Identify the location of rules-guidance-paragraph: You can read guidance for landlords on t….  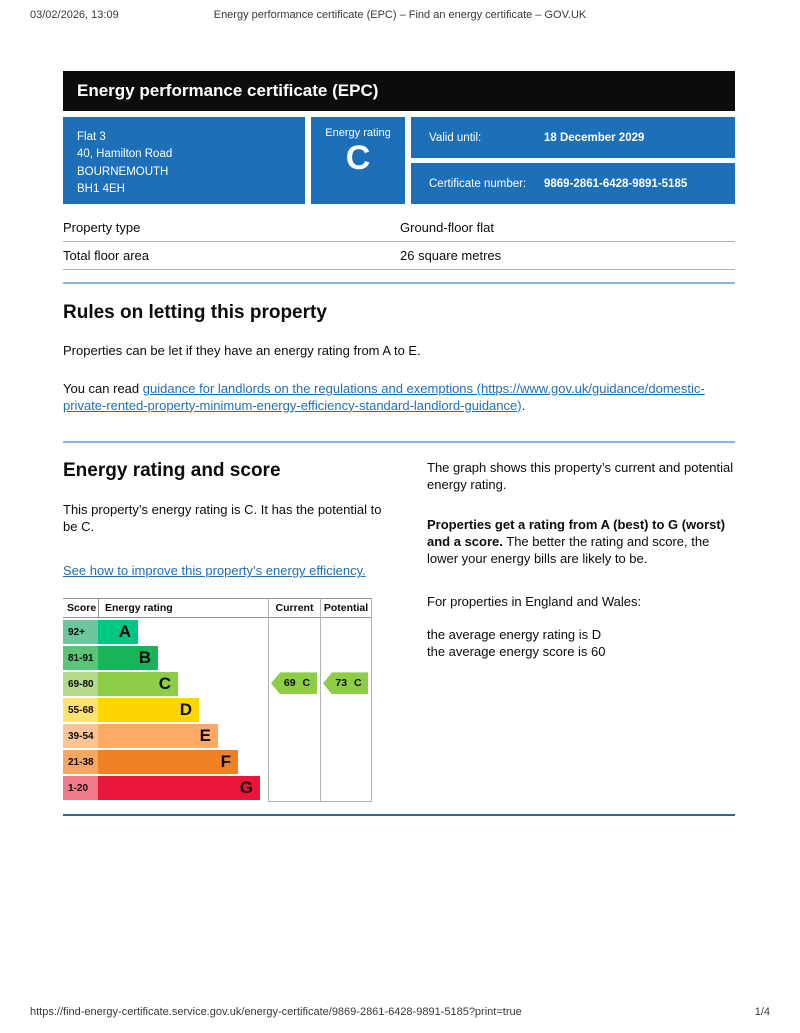
(393, 398).